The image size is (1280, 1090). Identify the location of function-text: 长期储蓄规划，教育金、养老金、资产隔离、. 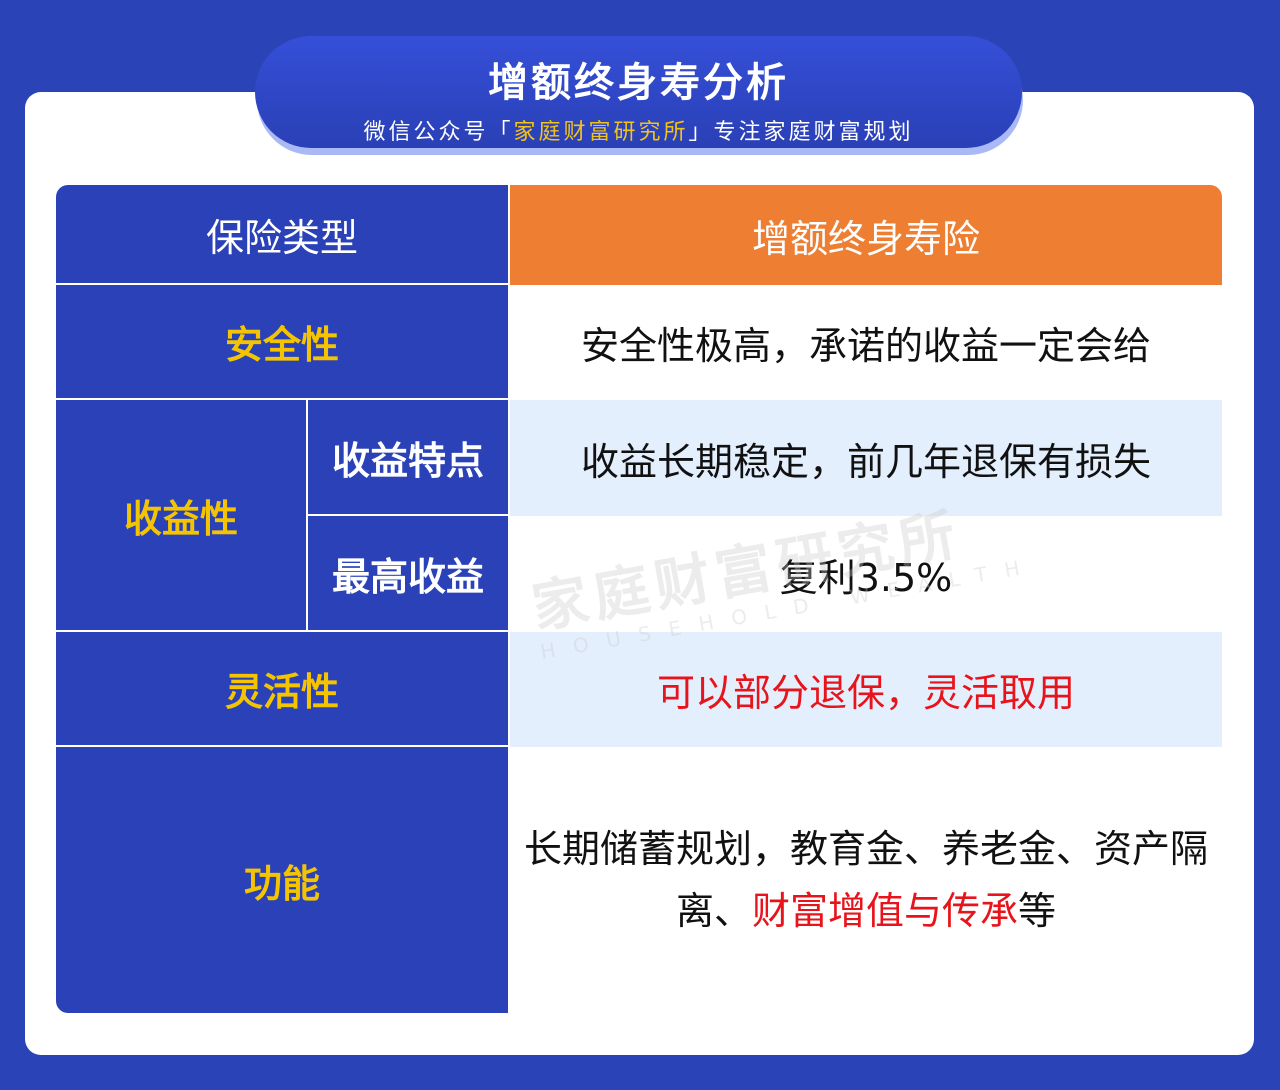
(866, 880).